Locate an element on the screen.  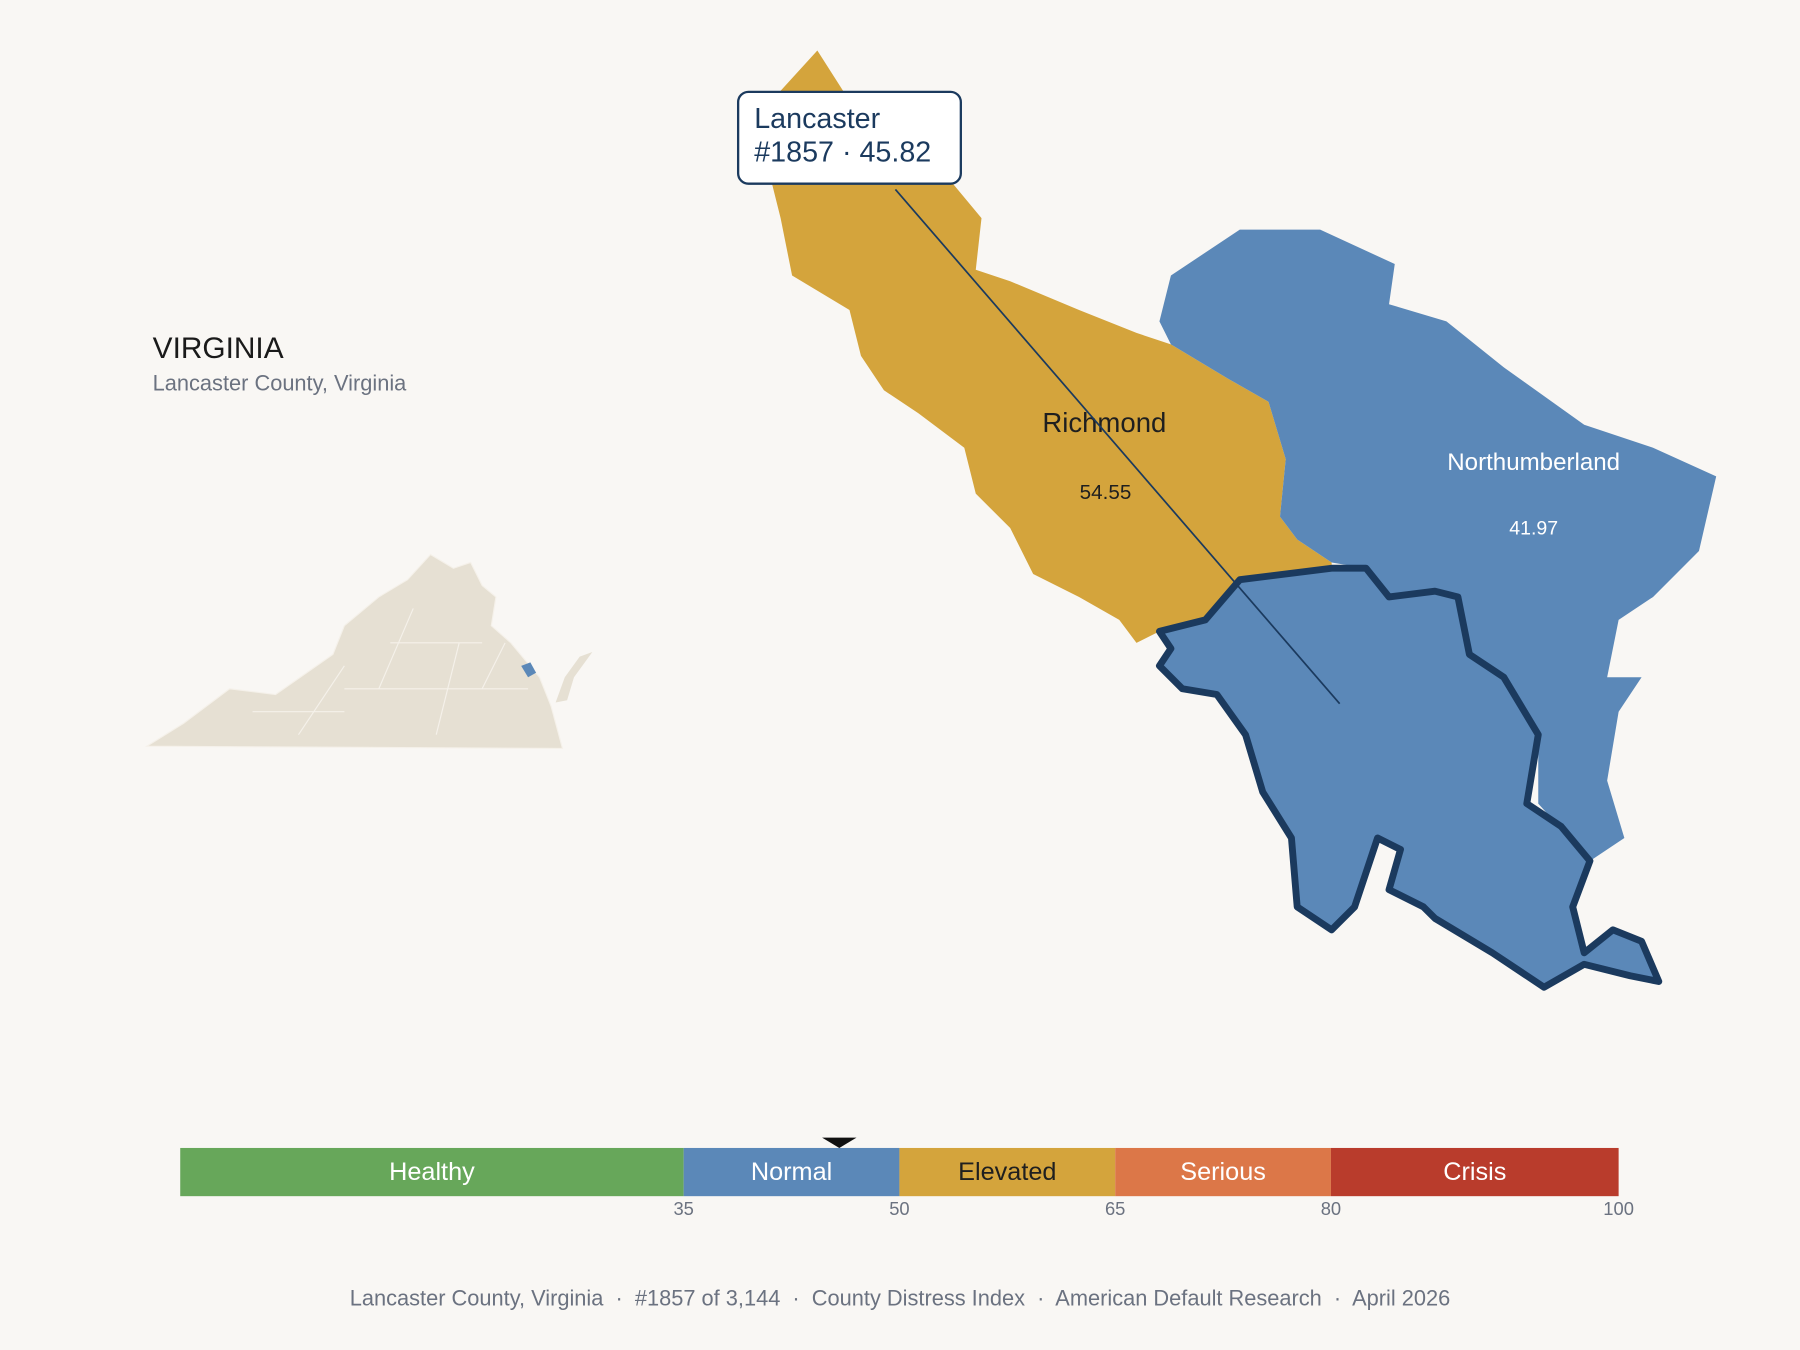
state-title: VIRGINIA is located at coordinates (218, 348).